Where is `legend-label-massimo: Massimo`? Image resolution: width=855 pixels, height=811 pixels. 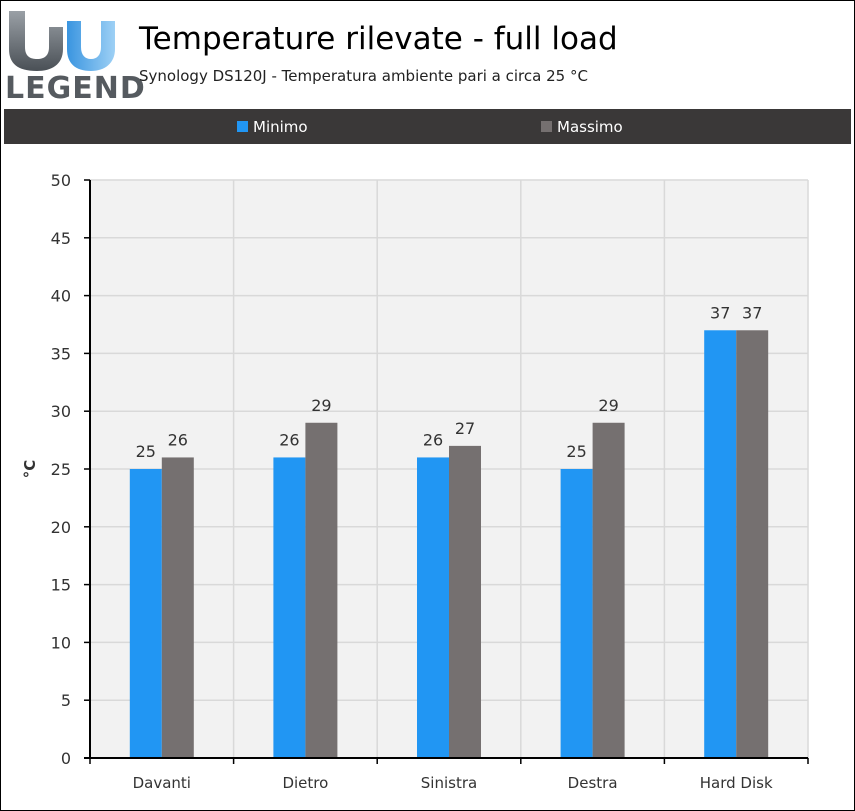
legend-label-massimo: Massimo is located at coordinates (590, 126).